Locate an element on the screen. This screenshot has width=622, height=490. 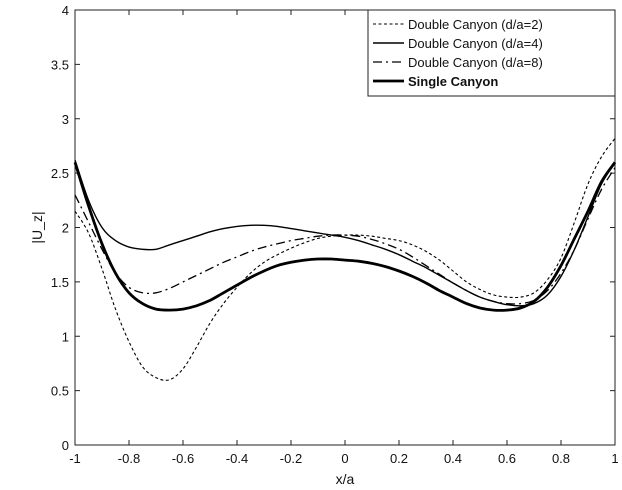
legend-box is located at coordinates (491, 53).